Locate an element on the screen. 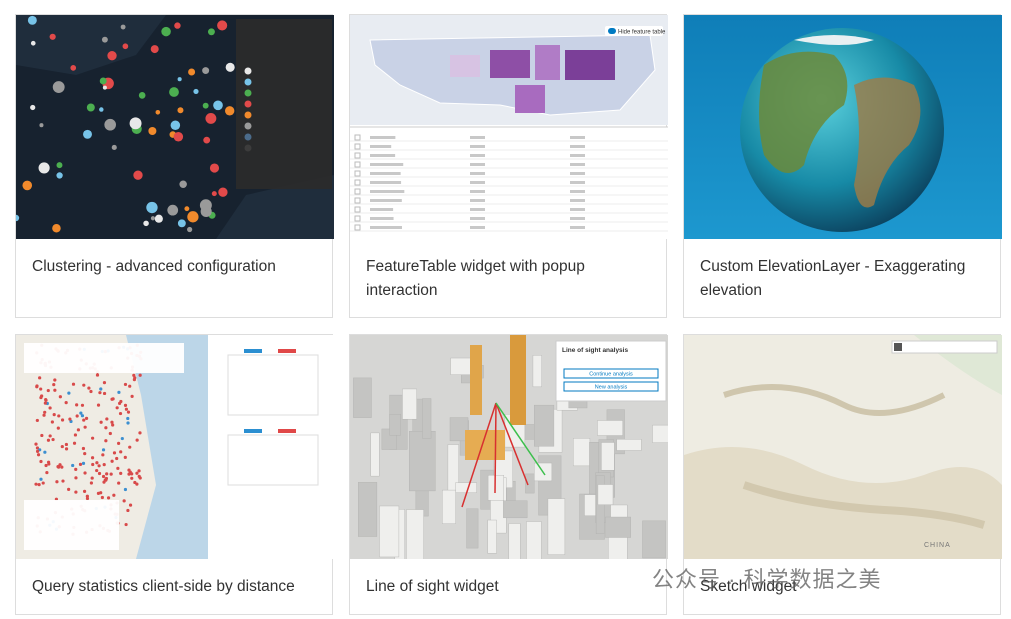  sample-card: CHINA Sketch widget is located at coordinates (842, 474).